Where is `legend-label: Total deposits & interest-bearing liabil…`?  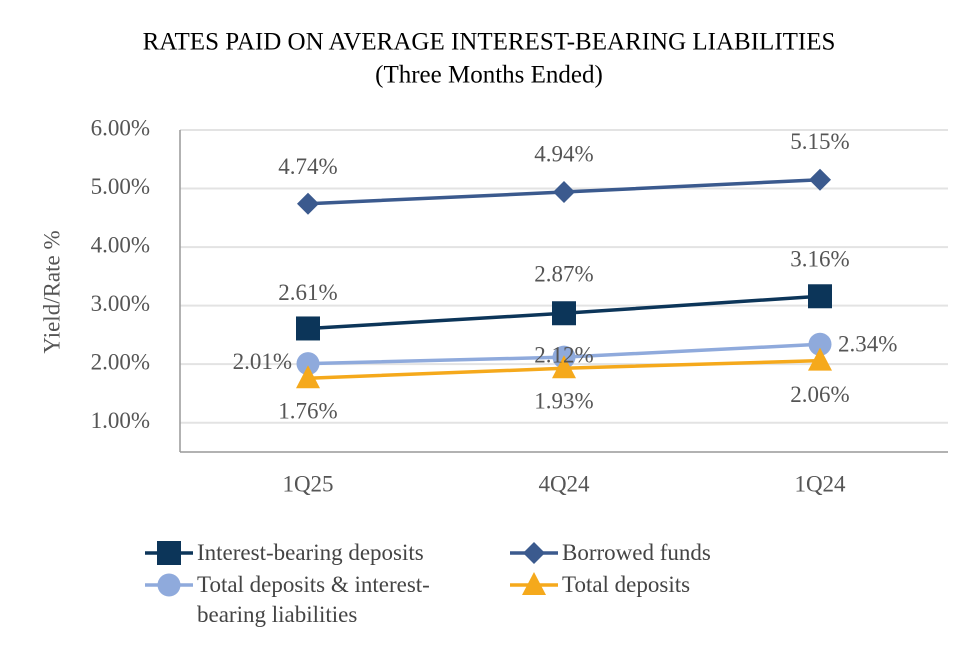
legend-label: Total deposits & interest-bearing liabil… is located at coordinates (313, 599).